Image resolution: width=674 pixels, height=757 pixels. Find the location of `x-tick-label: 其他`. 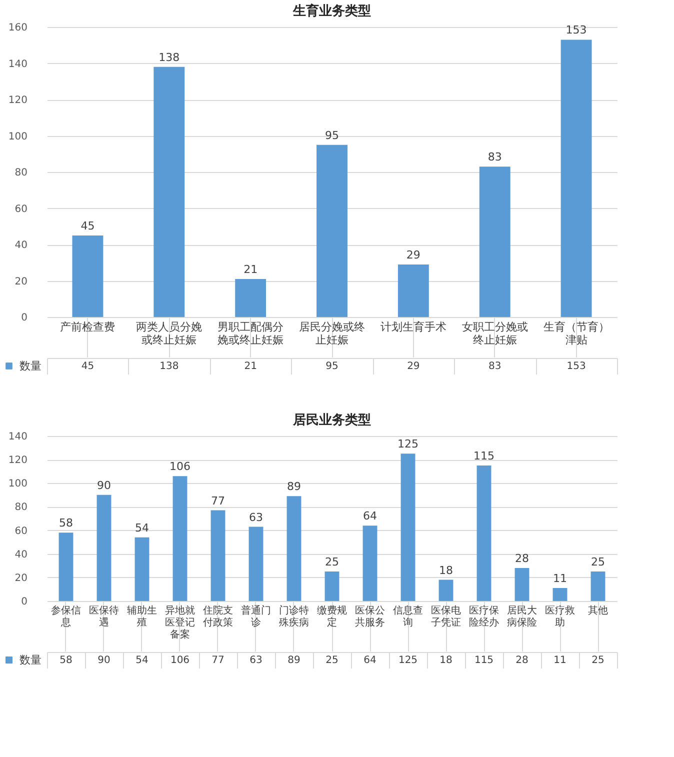

x-tick-label: 其他 is located at coordinates (598, 610).